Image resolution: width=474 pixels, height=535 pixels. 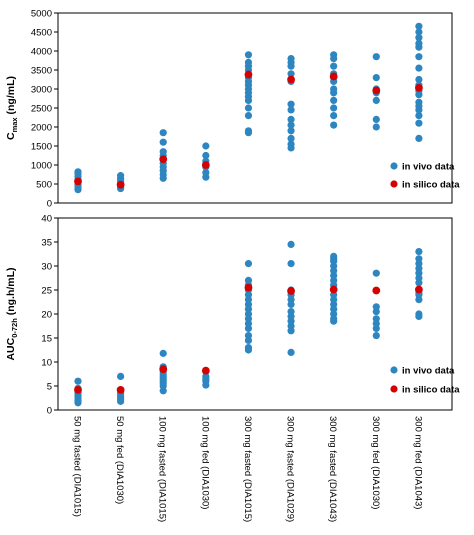 I want to click on y-tick-label: 2000, so click(x=41, y=127).